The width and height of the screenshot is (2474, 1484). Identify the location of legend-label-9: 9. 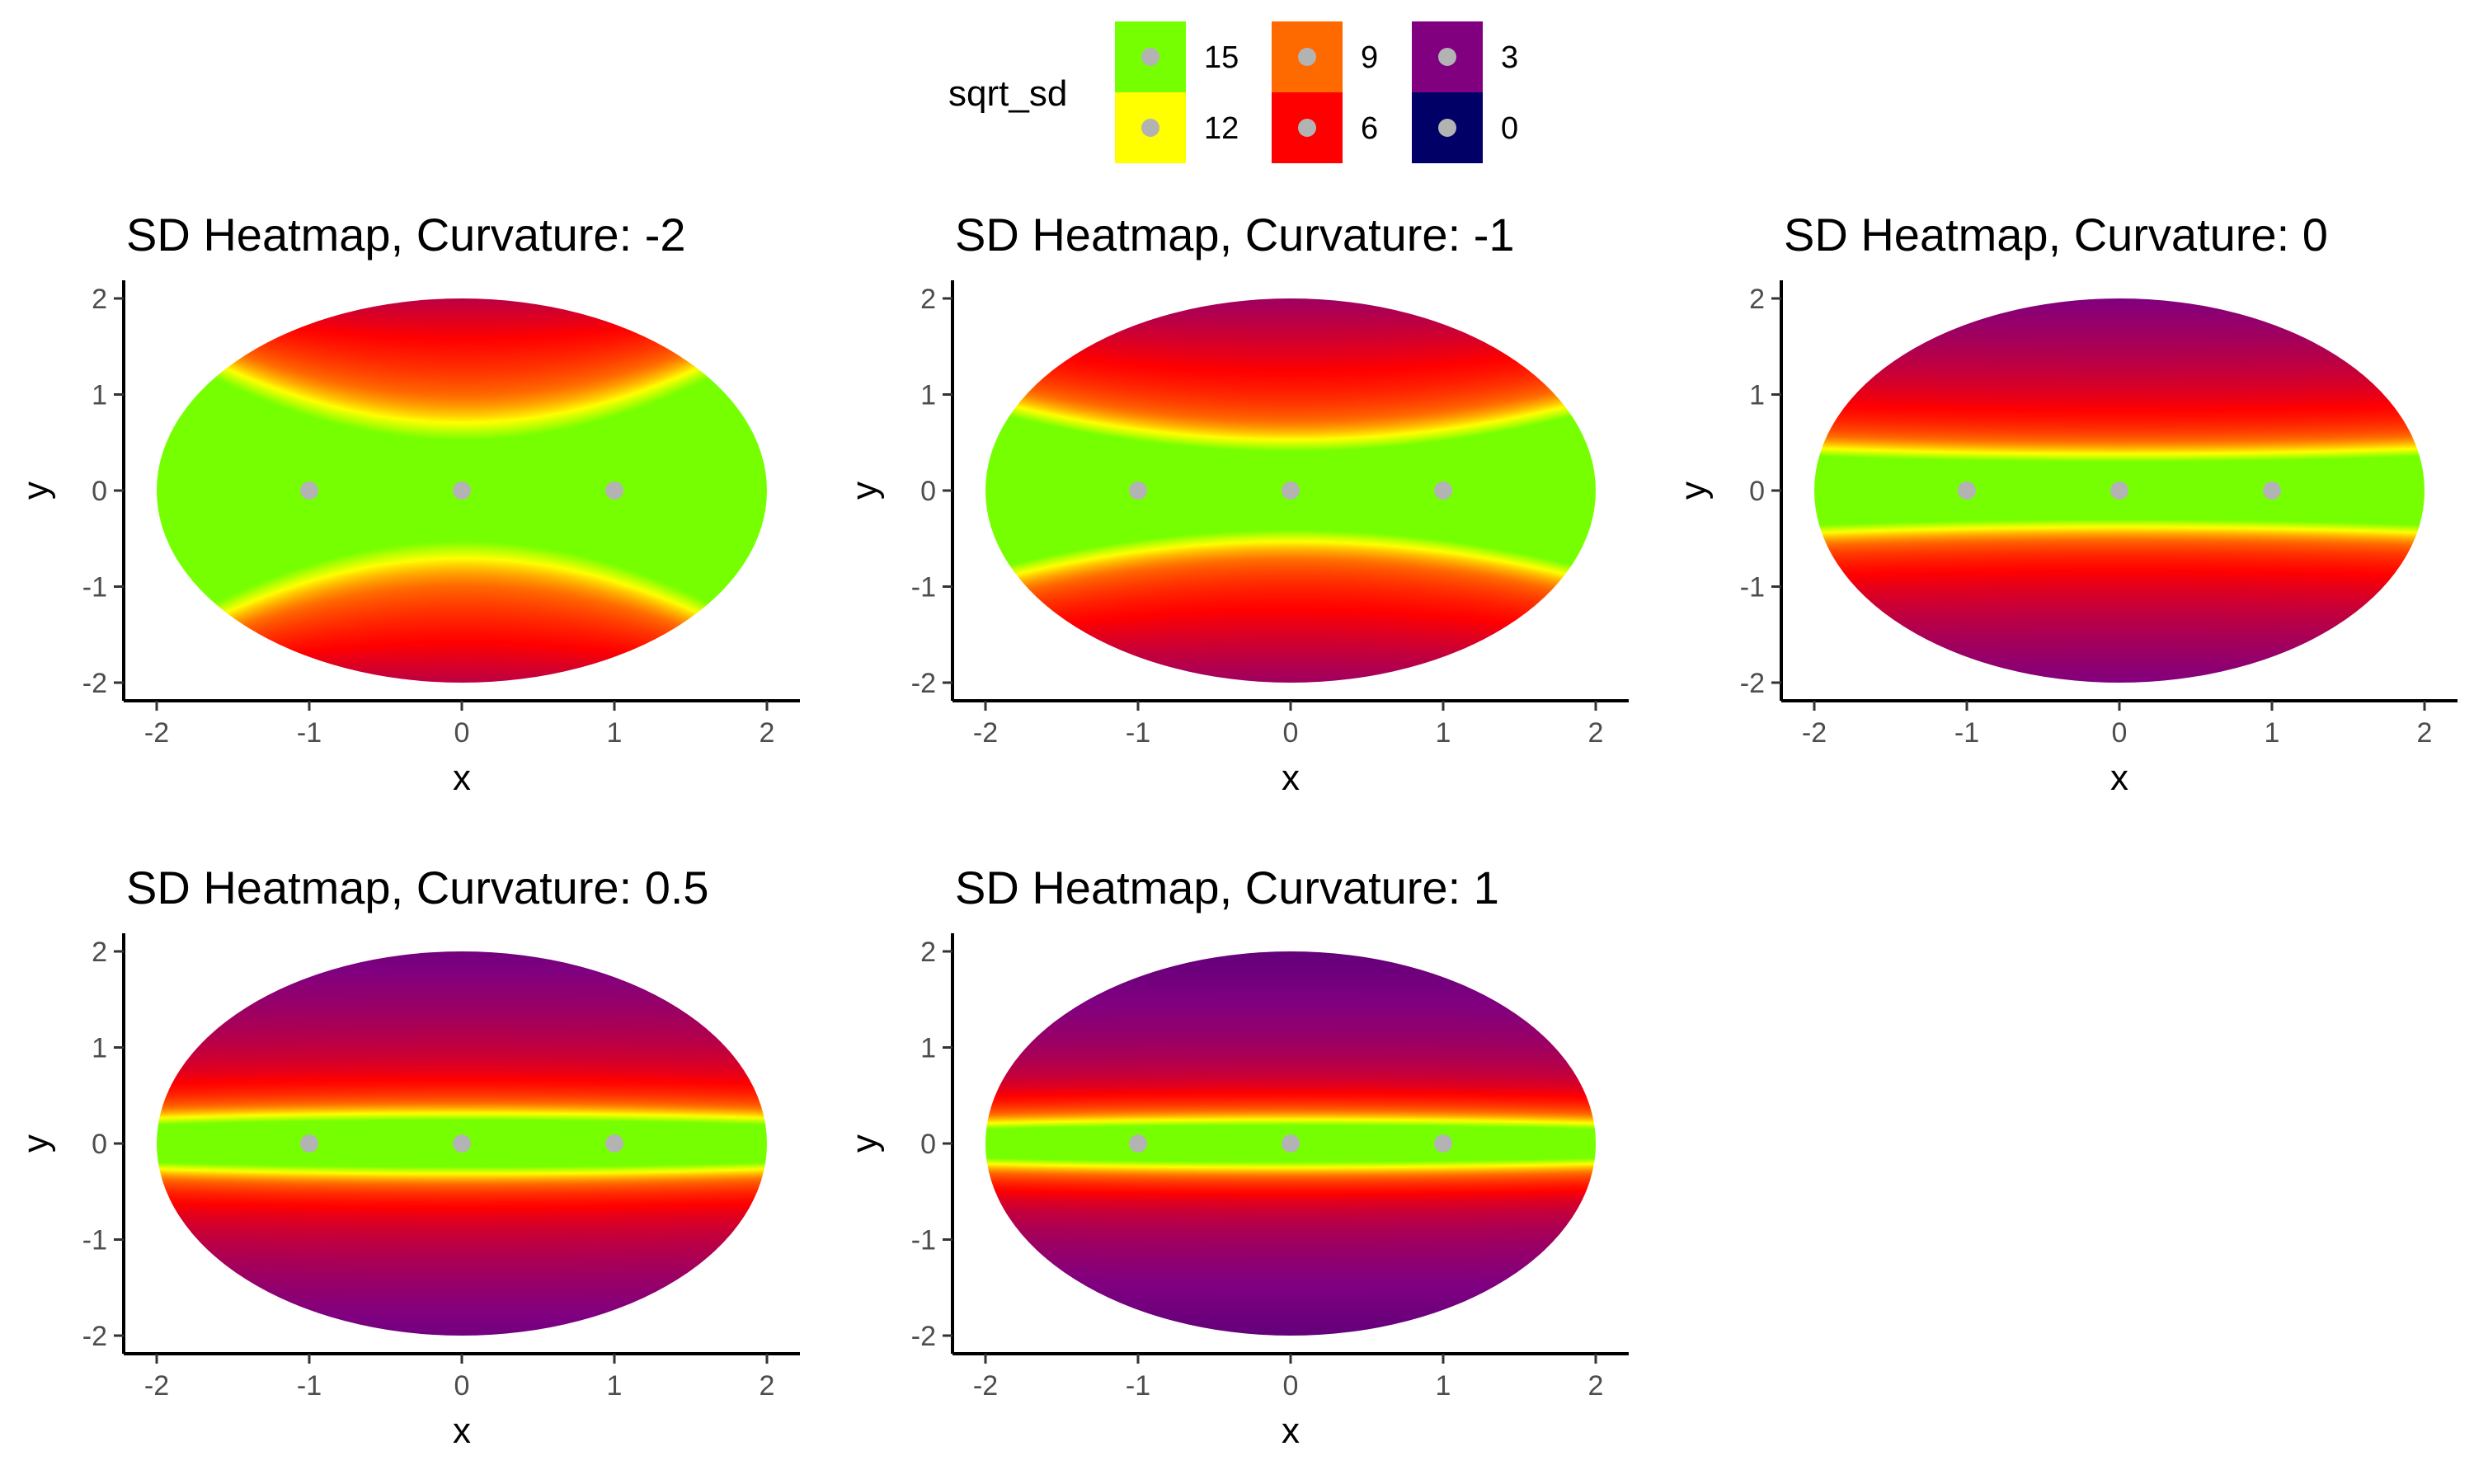
(1369, 58).